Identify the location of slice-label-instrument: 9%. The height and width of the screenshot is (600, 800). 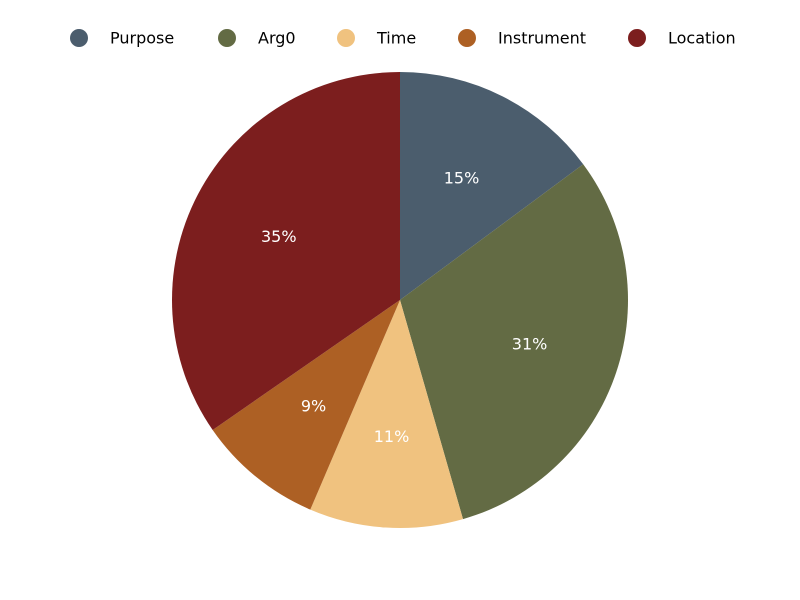
(313, 406).